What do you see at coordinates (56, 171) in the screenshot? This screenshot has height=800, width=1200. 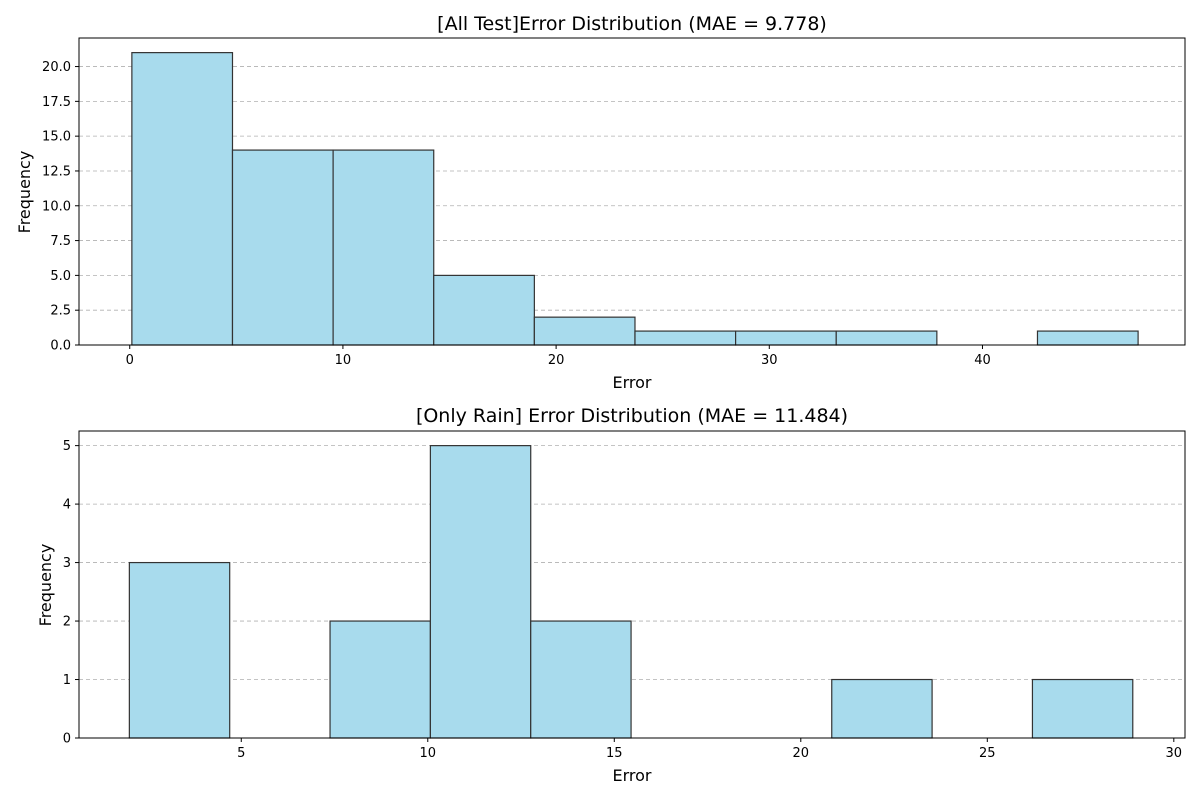 I see `y-tick-label: 12.5` at bounding box center [56, 171].